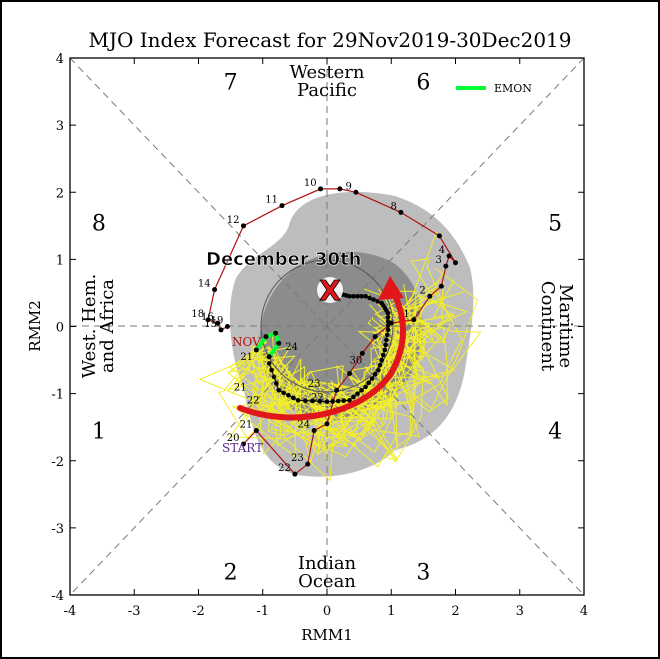 The height and width of the screenshot is (659, 660). Describe the element at coordinates (297, 458) in the screenshot. I see `day-label: 23` at that location.